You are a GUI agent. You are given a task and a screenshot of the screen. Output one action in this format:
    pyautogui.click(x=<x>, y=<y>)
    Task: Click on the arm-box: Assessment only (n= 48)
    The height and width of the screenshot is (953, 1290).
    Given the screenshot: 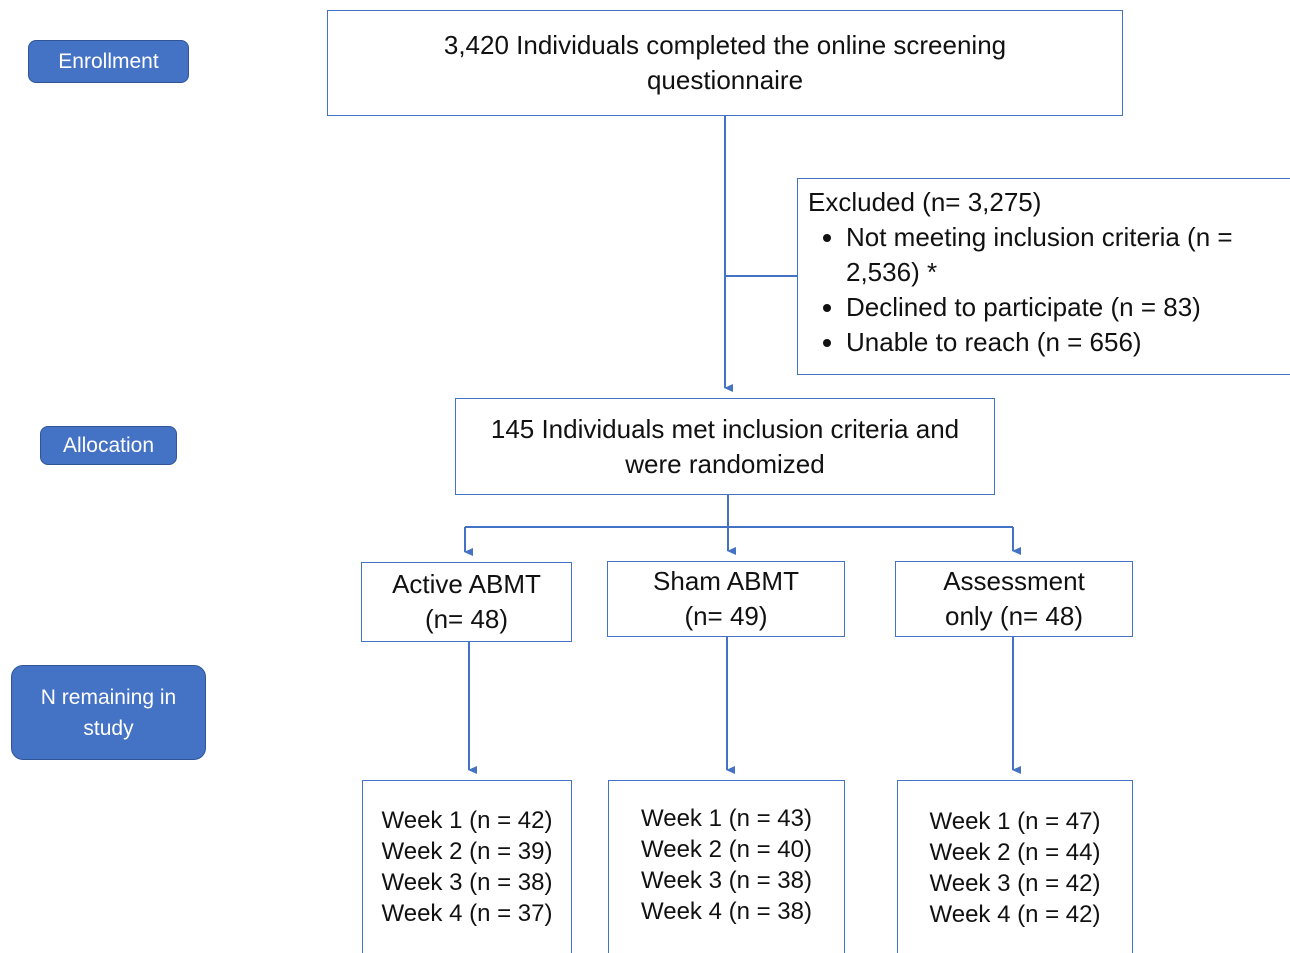 What is the action you would take?
    pyautogui.click(x=1014, y=599)
    